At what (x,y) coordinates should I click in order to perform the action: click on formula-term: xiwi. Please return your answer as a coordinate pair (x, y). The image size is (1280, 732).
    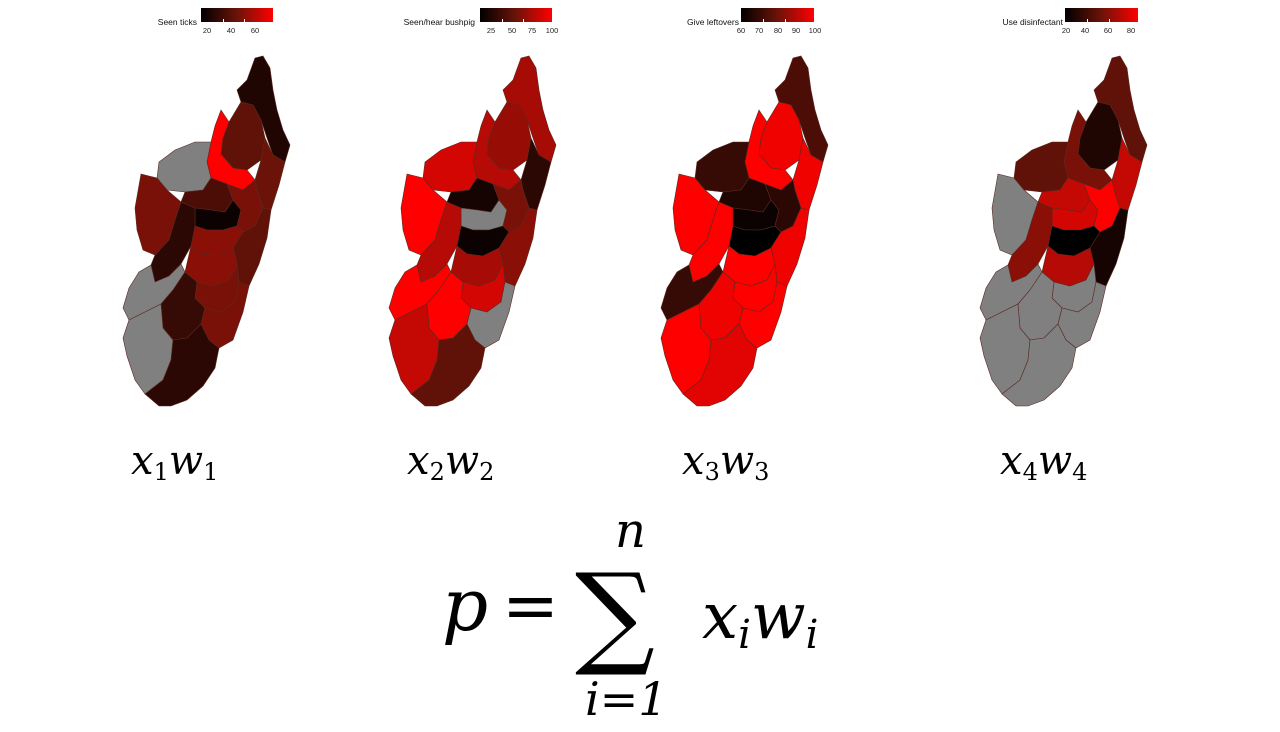
    Looking at the image, I should click on (760, 619).